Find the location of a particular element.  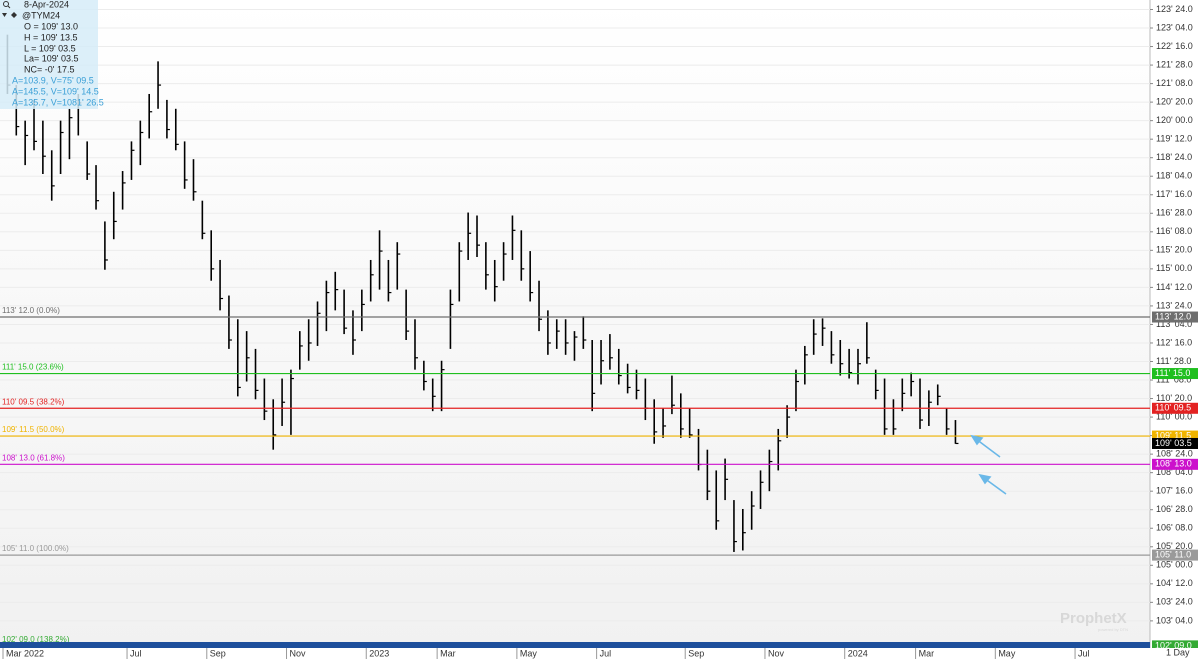

watermark: ProphetX is located at coordinates (1093, 618).